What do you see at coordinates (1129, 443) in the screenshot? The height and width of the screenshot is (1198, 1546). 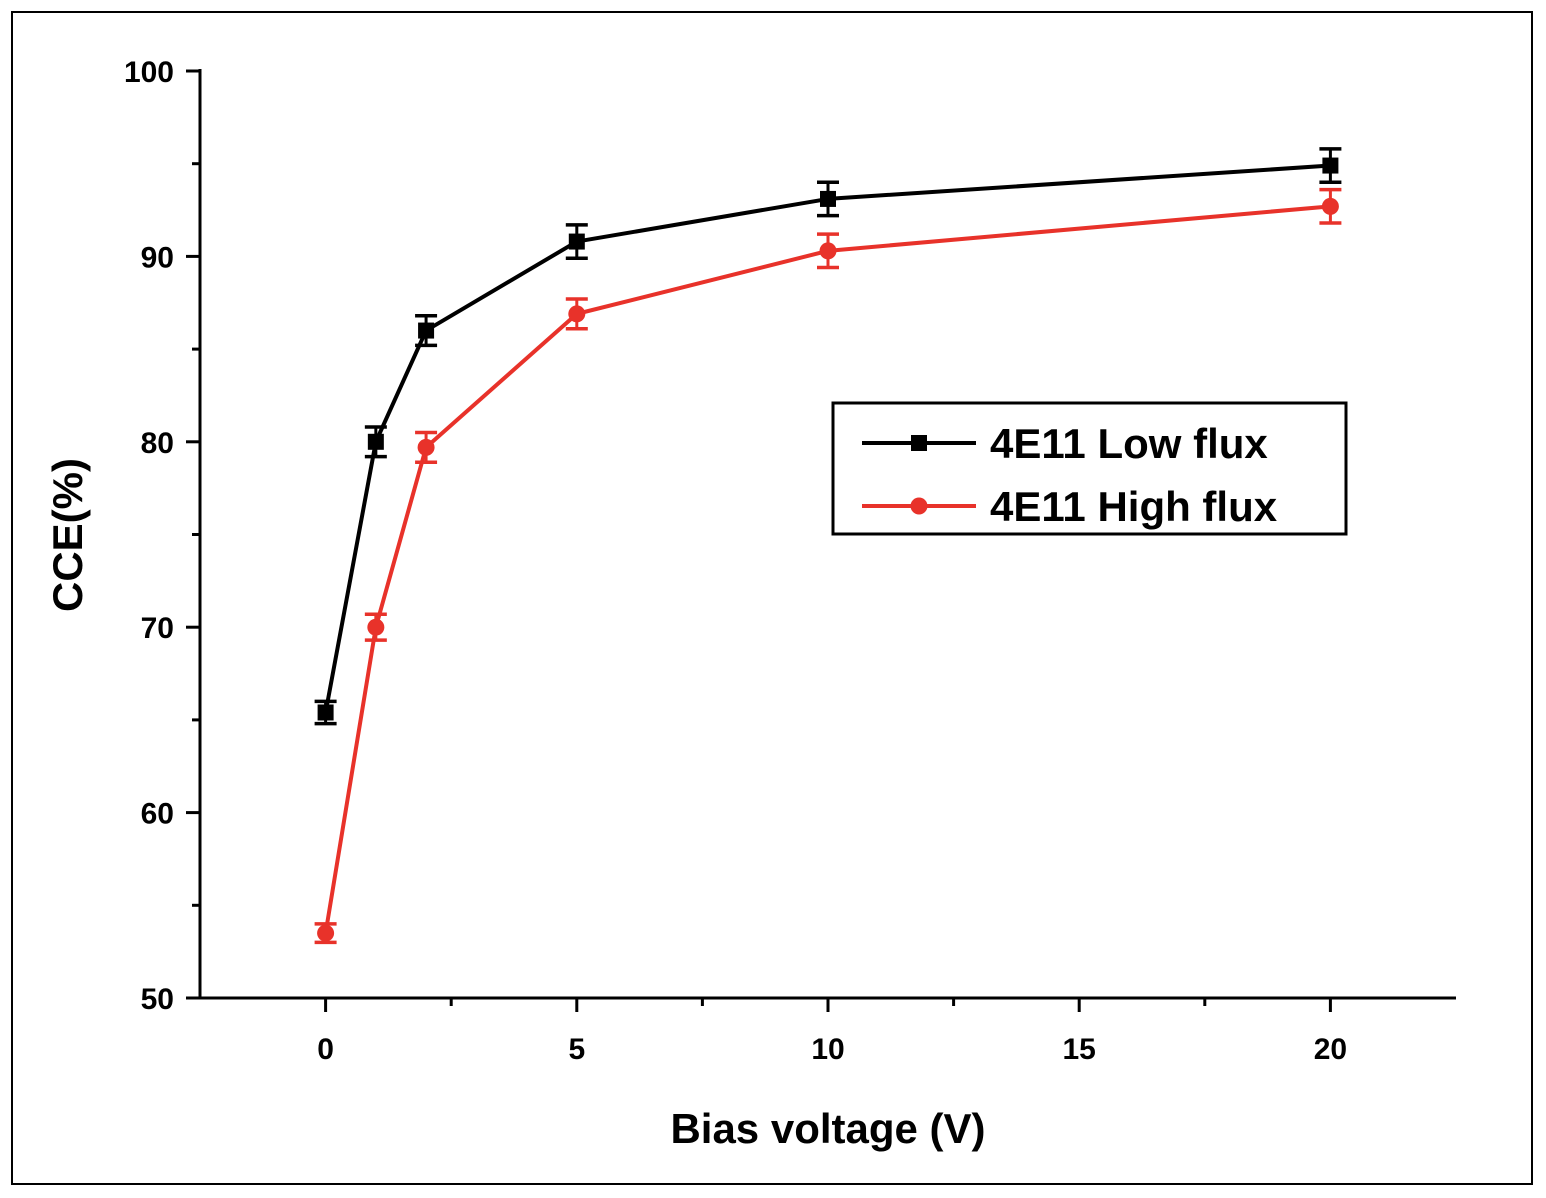 I see `legend-label: 4E11 Low flux` at bounding box center [1129, 443].